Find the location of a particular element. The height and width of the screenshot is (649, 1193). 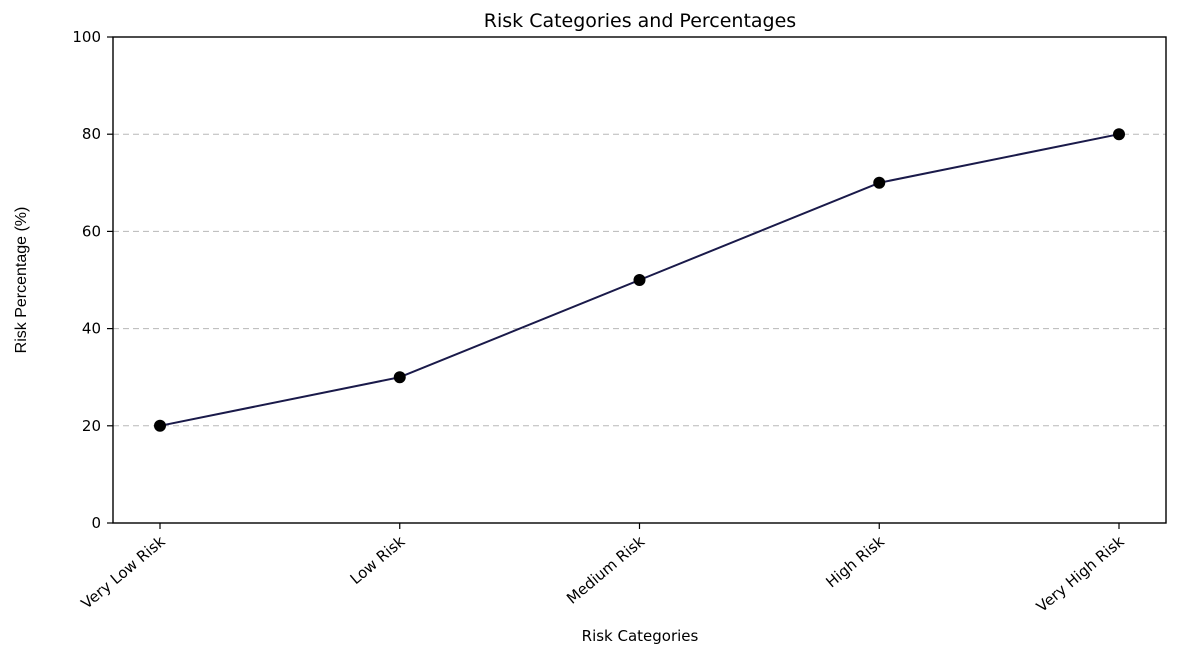

y-tick-label: 40 is located at coordinates (91, 329).